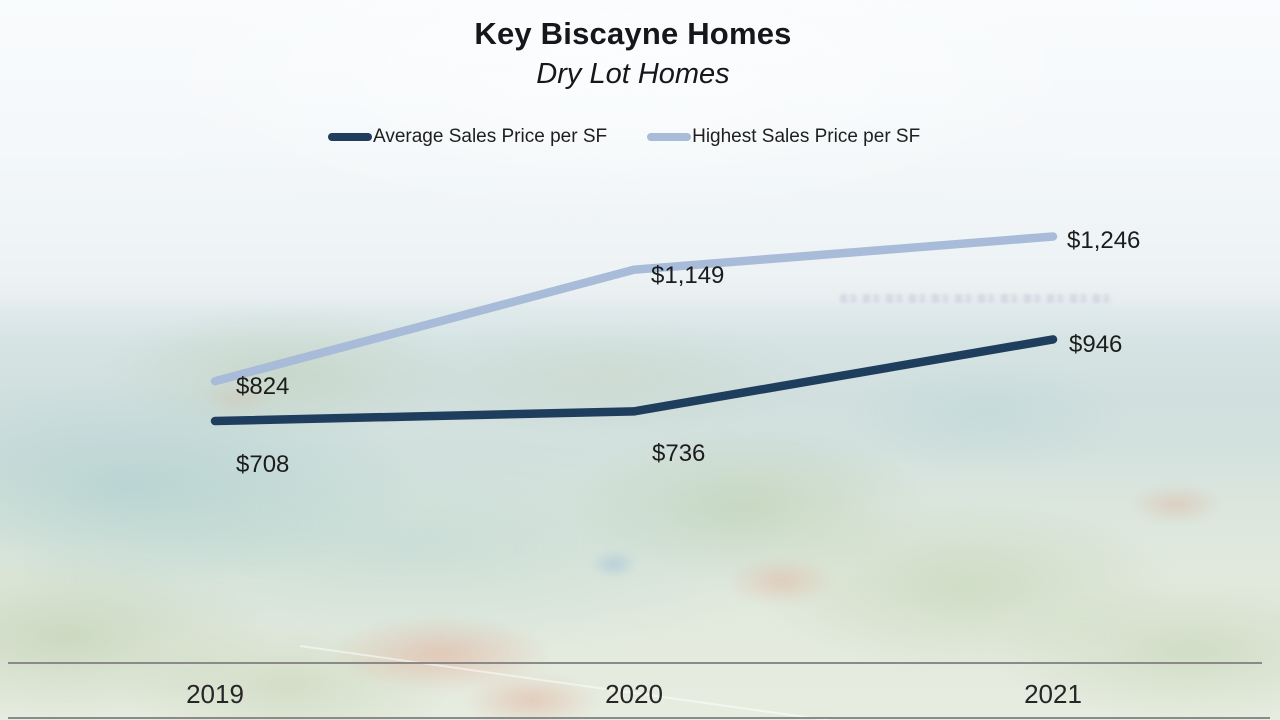  I want to click on legend-swatch-highest, so click(669, 137).